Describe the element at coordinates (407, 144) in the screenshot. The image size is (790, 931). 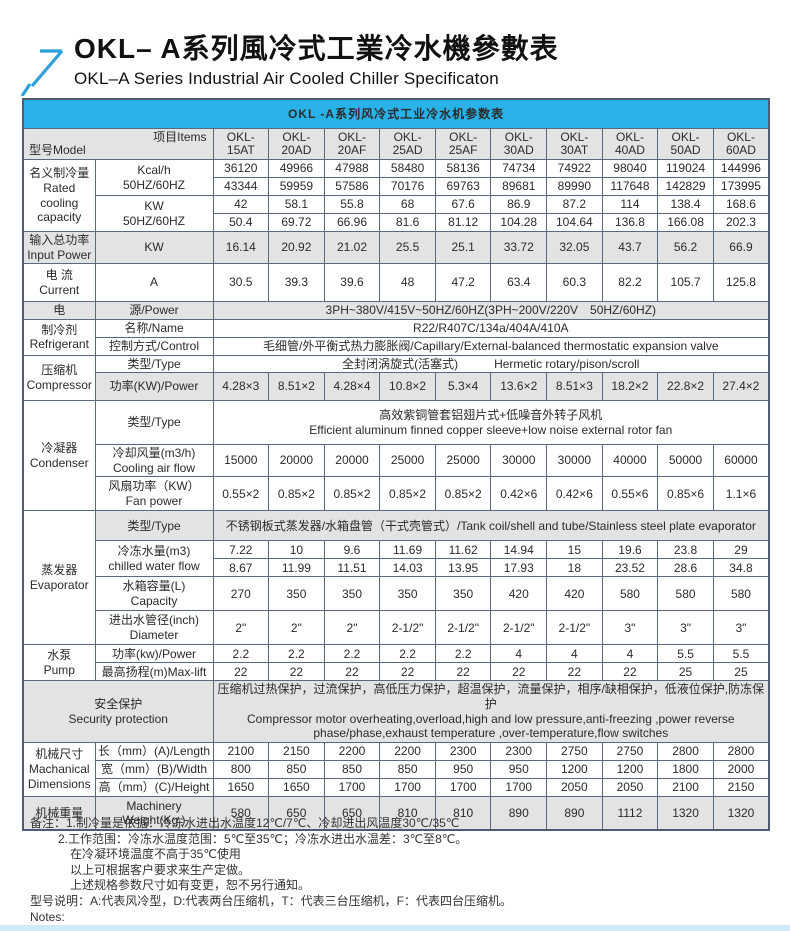
I see `model-header-cell: OKL- 25AD` at that location.